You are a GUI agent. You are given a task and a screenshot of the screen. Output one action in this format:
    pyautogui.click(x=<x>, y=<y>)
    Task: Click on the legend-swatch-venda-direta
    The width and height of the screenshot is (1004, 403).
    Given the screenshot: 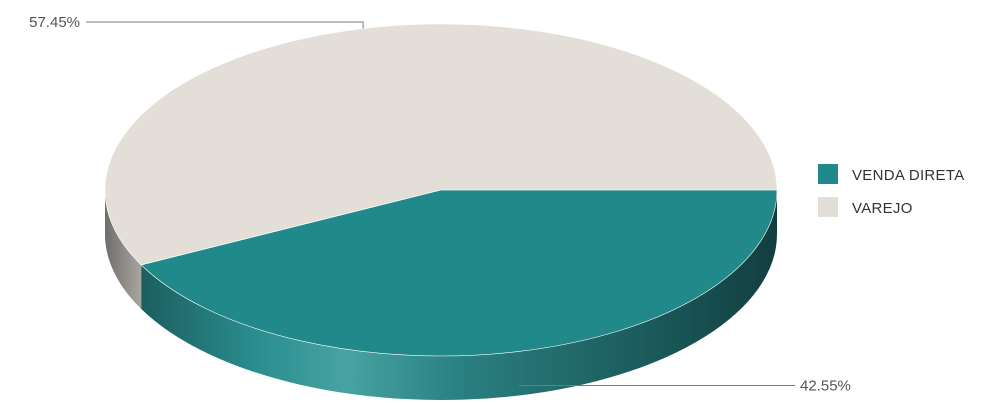 What is the action you would take?
    pyautogui.click(x=828, y=174)
    